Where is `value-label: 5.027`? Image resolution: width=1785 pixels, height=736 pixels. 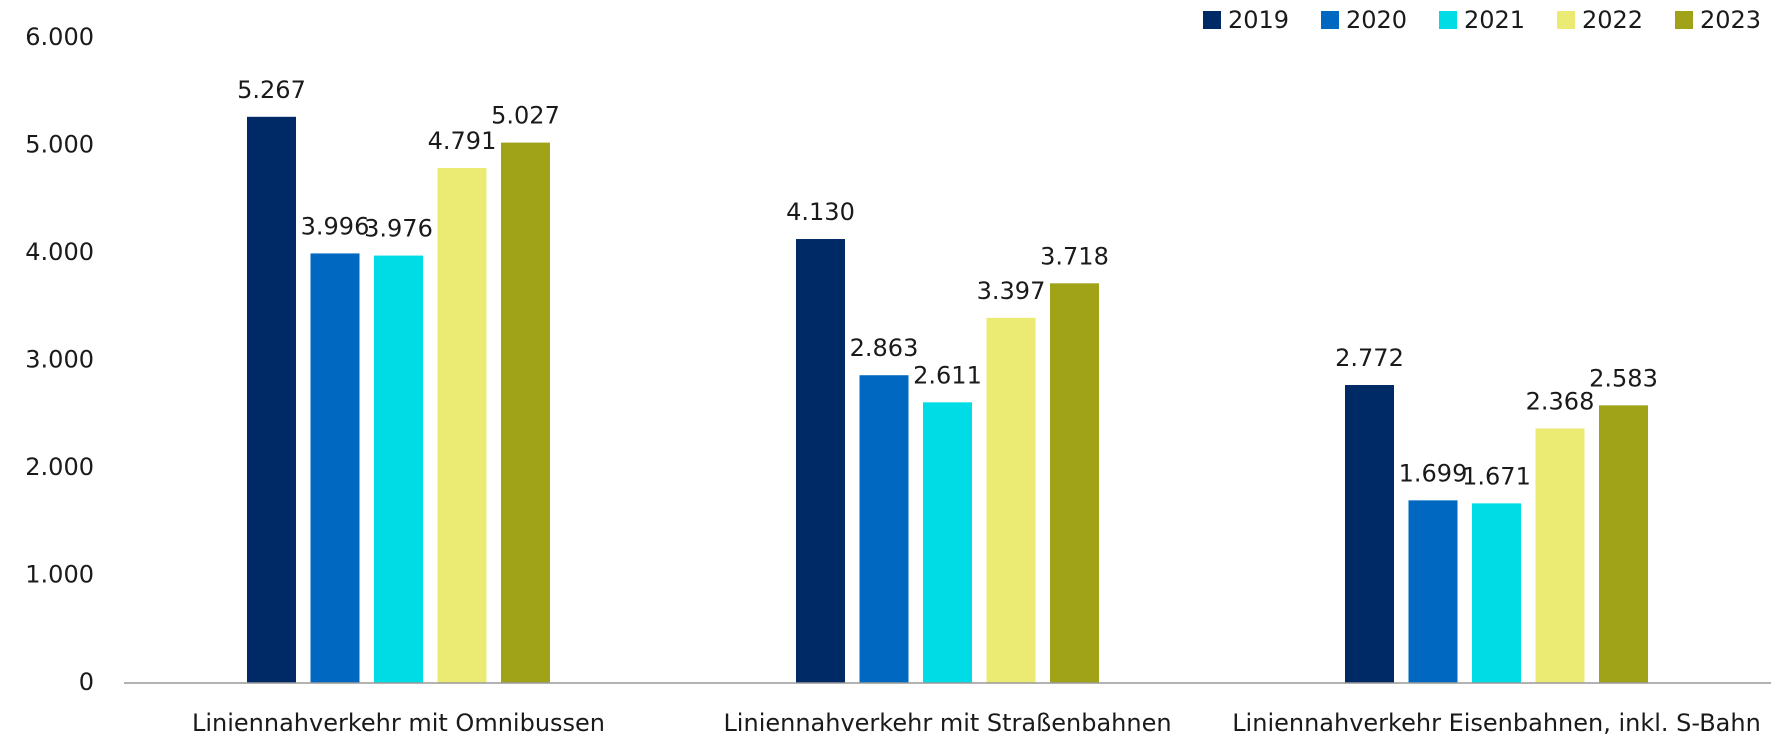 value-label: 5.027 is located at coordinates (525, 116).